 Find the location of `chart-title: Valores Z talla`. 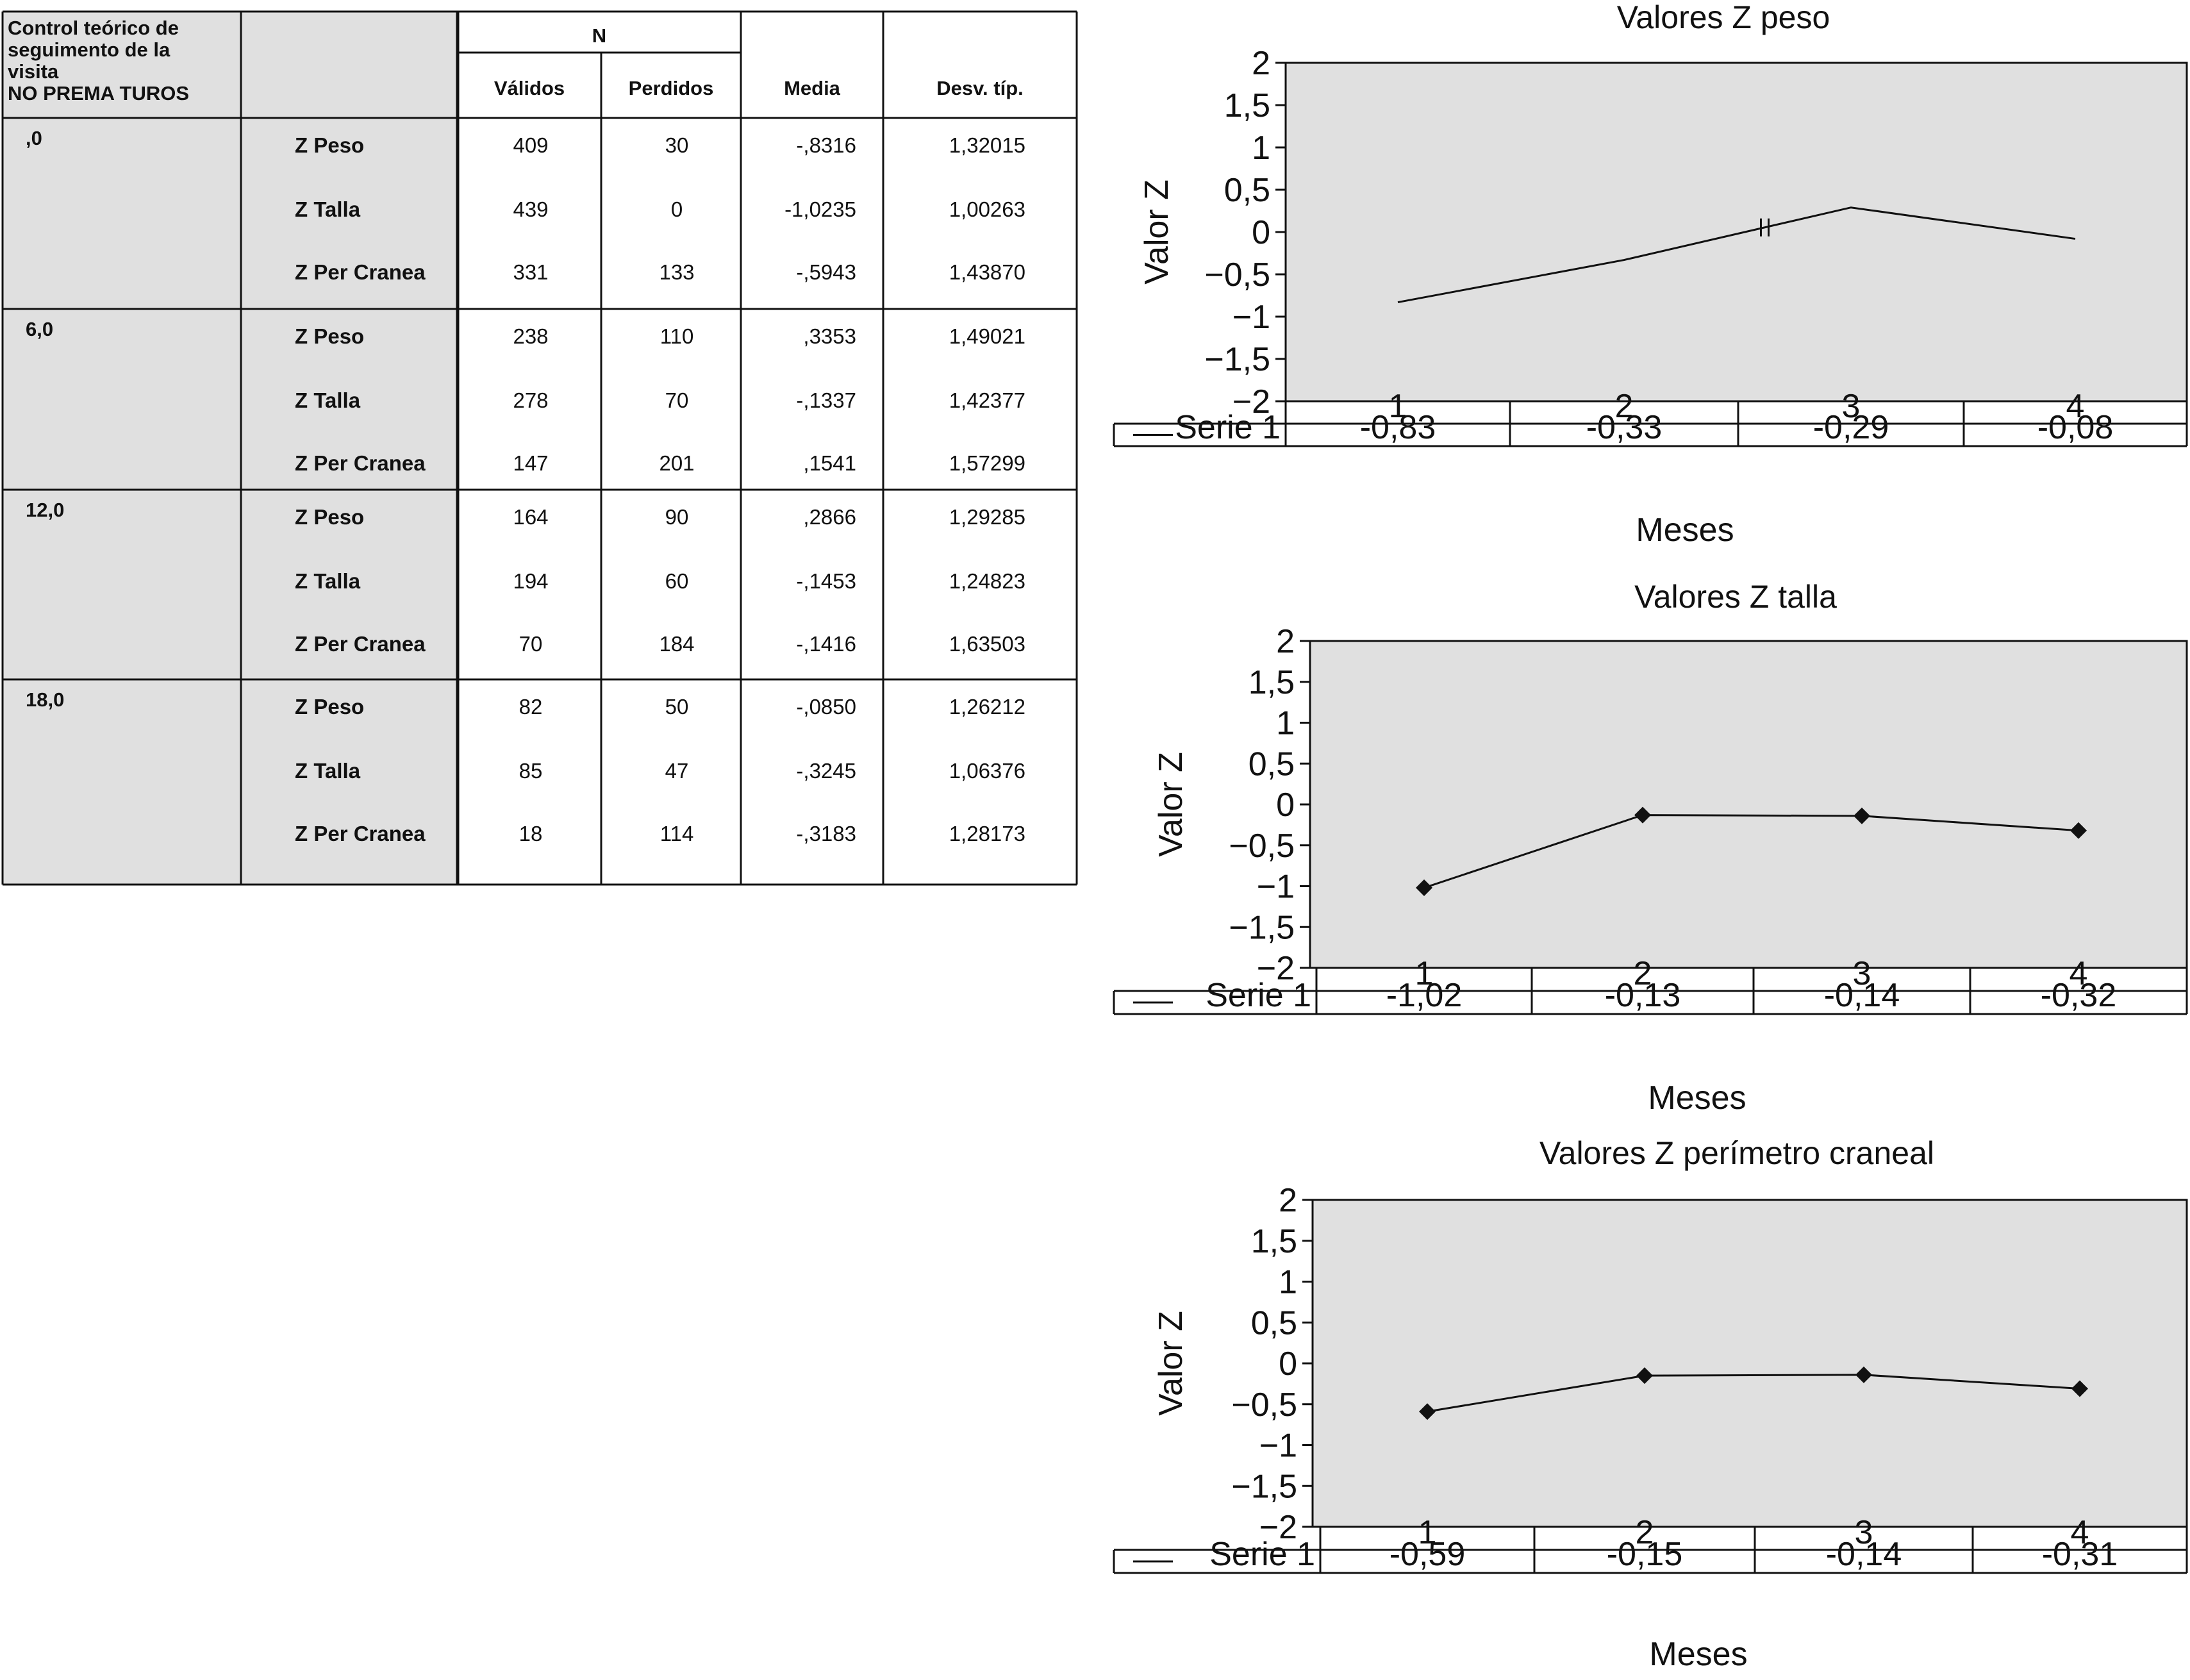

chart-title: Valores Z talla is located at coordinates (1735, 597).